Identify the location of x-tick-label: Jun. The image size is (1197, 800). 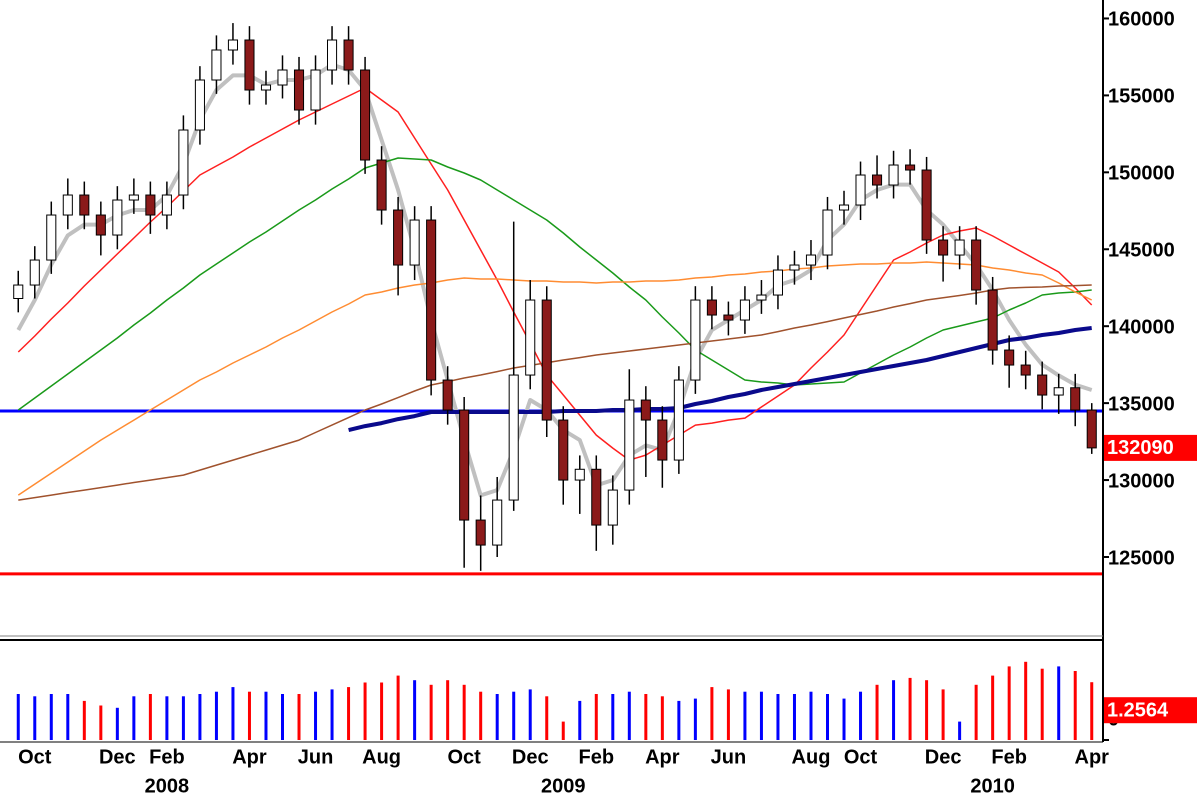
(316, 757).